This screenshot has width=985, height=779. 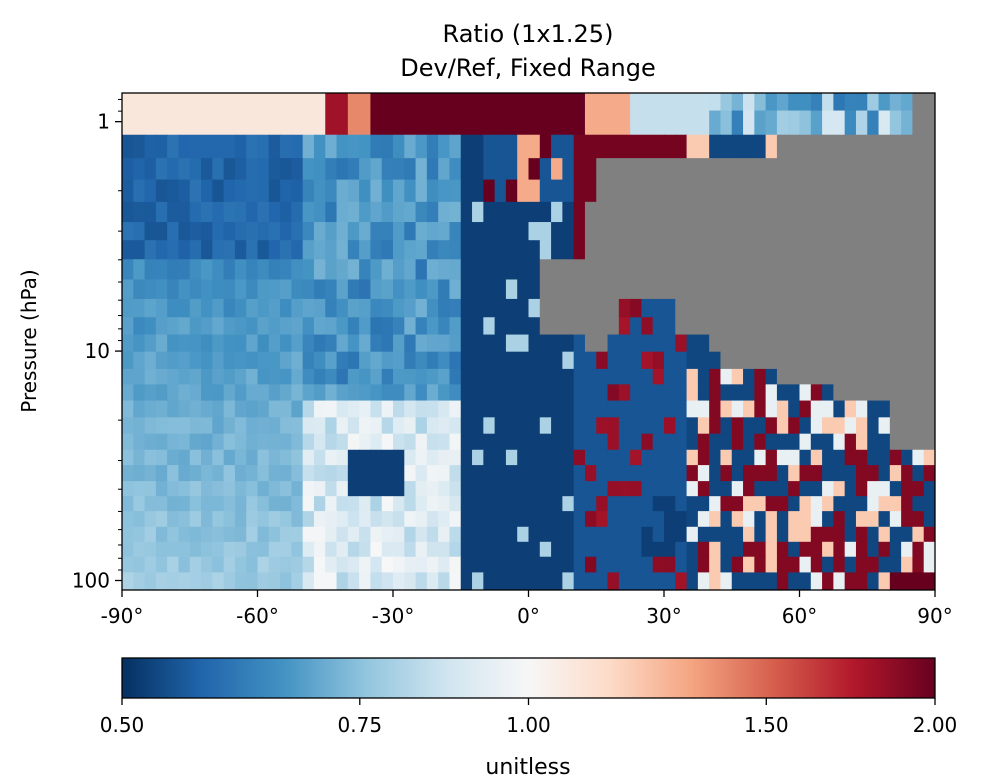 What do you see at coordinates (528, 725) in the screenshot?
I see `colorbar-tick-label: 1.00` at bounding box center [528, 725].